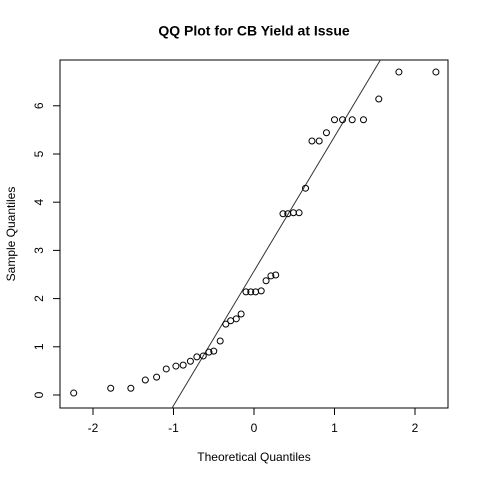  What do you see at coordinates (254, 31) in the screenshot?
I see `chart-title: QQ Plot for CB Yield at Issue` at bounding box center [254, 31].